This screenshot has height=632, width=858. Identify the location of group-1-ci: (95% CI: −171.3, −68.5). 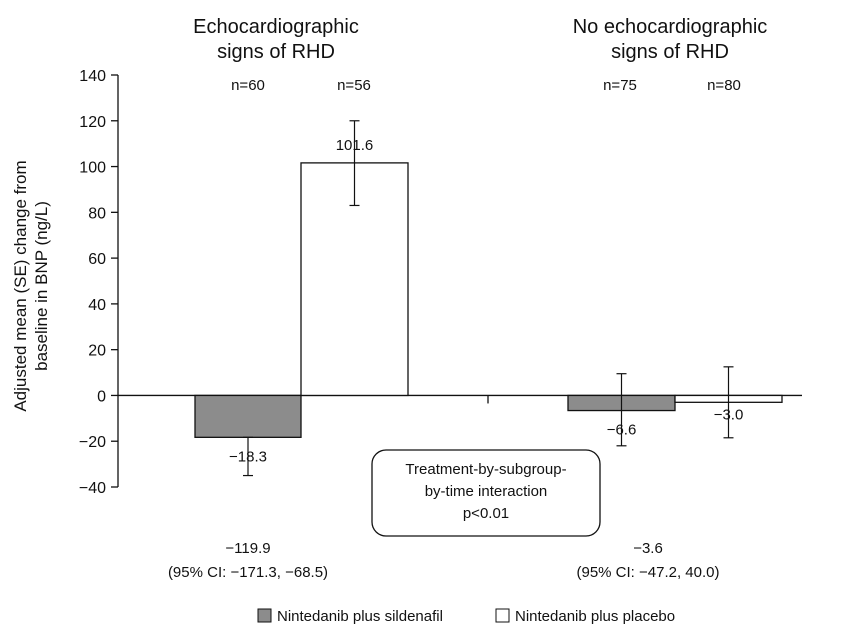
(248, 572).